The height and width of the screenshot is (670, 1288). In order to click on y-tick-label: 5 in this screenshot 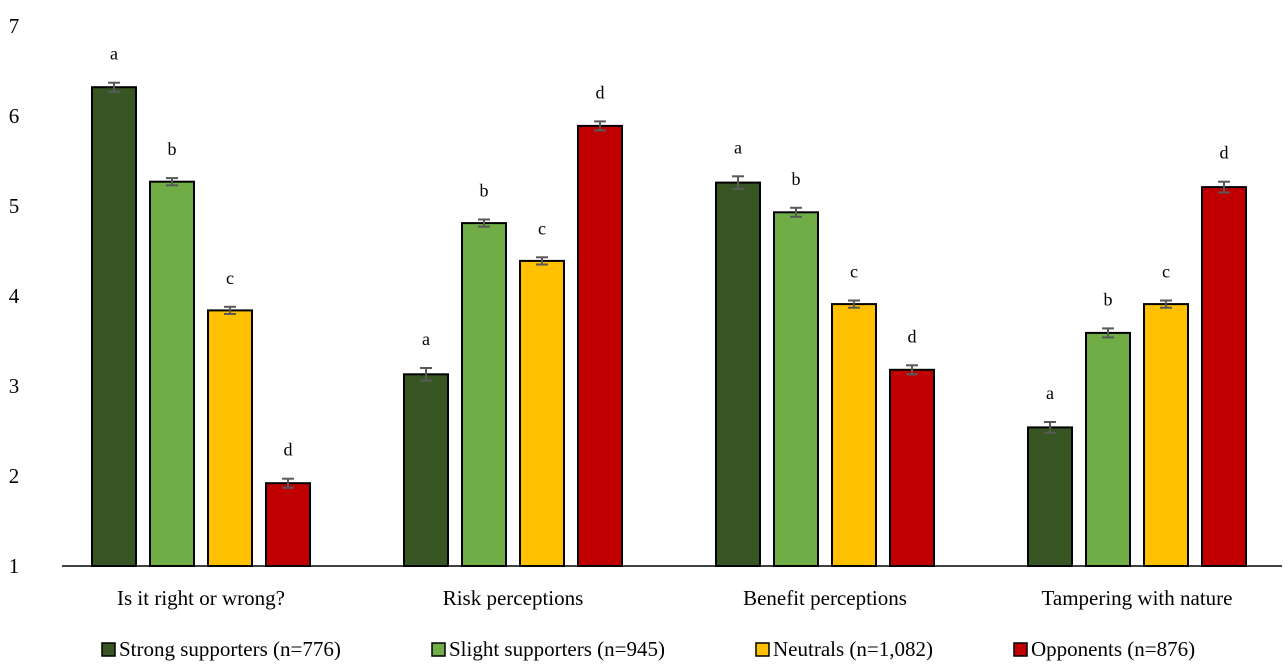, I will do `click(14, 206)`.